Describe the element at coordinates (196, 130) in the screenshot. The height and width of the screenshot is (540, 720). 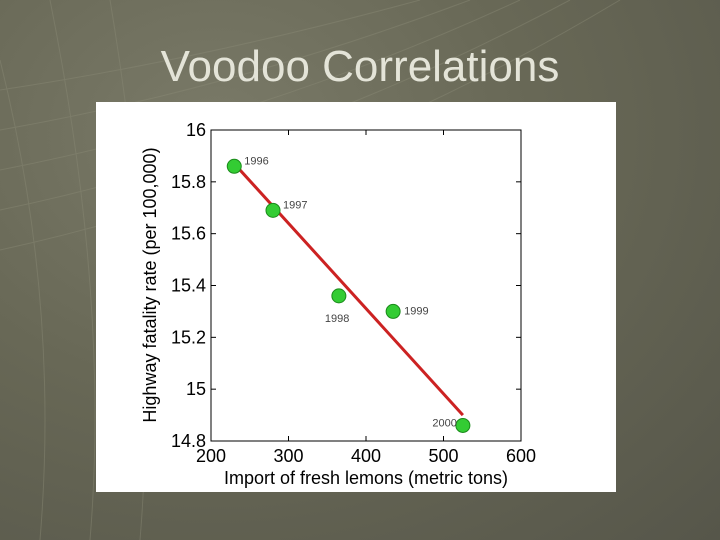
I see `y-tick-label: 16` at that location.